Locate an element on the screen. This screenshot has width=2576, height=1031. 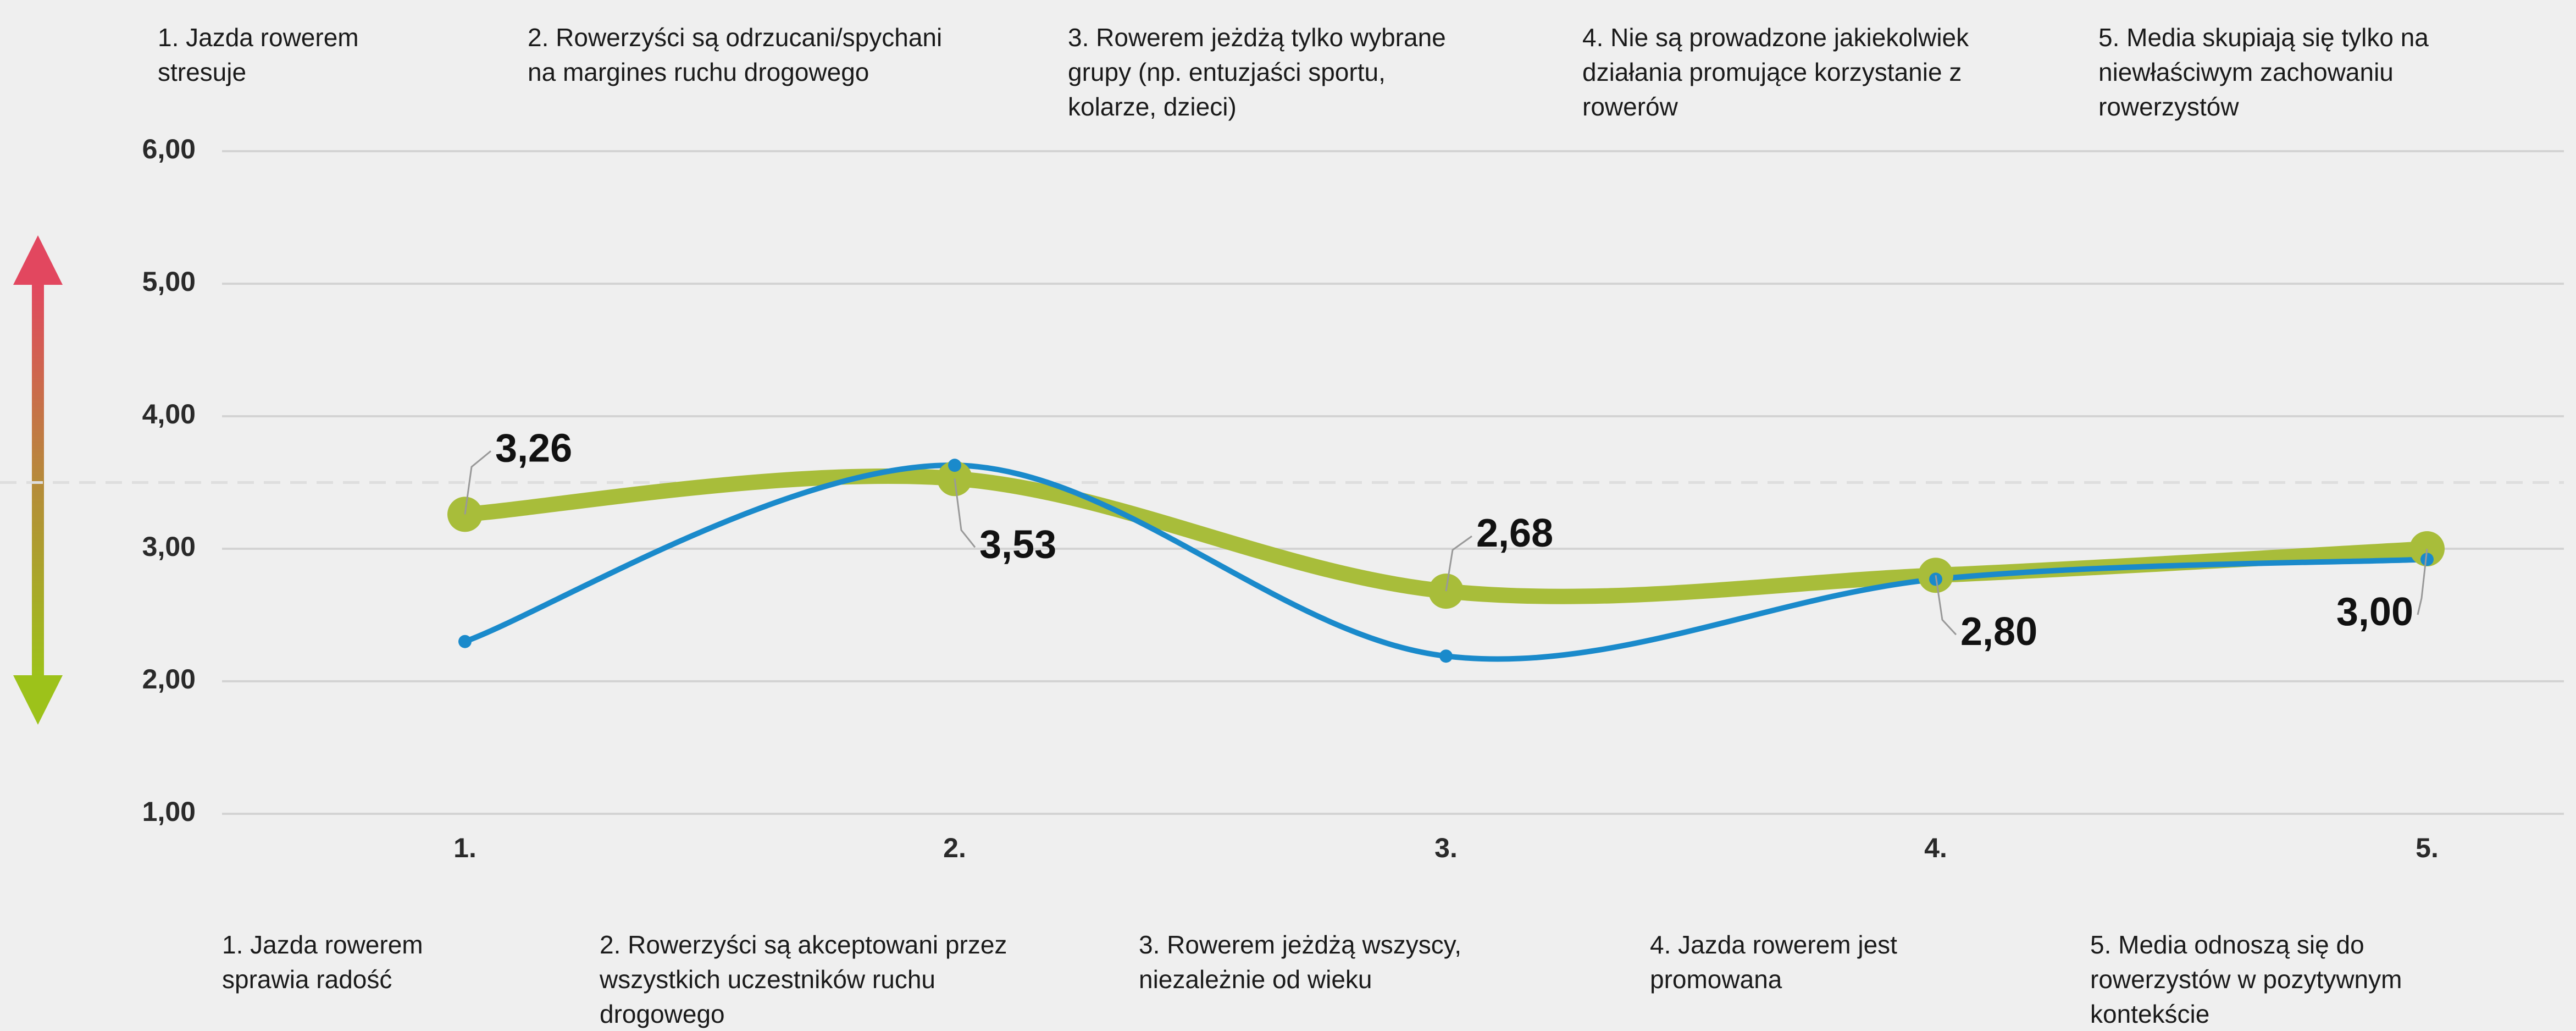
x-tick-label: 5. is located at coordinates (2427, 847).